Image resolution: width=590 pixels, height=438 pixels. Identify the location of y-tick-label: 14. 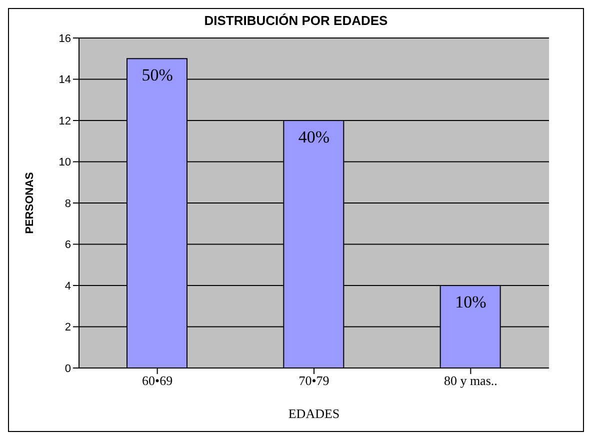
(64, 80).